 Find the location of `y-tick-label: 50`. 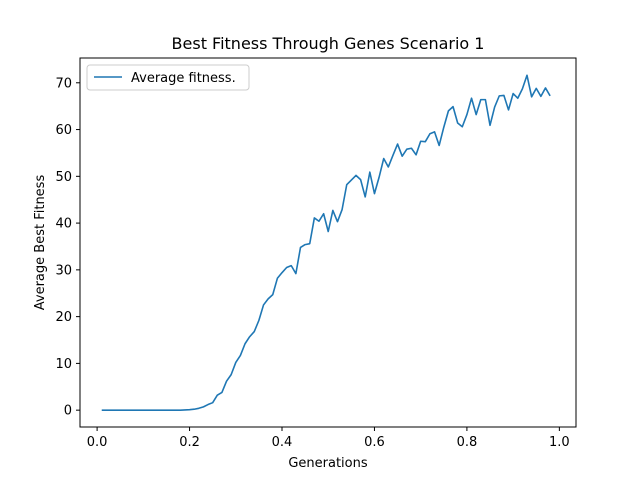

y-tick-label: 50 is located at coordinates (63, 177).